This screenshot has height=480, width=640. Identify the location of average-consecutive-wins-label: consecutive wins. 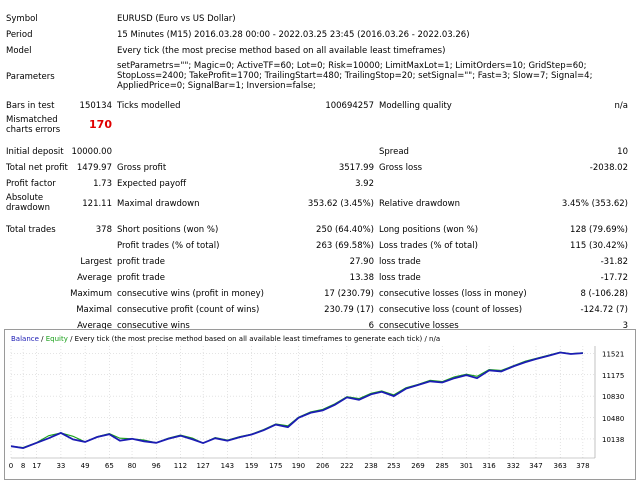
(153, 326).